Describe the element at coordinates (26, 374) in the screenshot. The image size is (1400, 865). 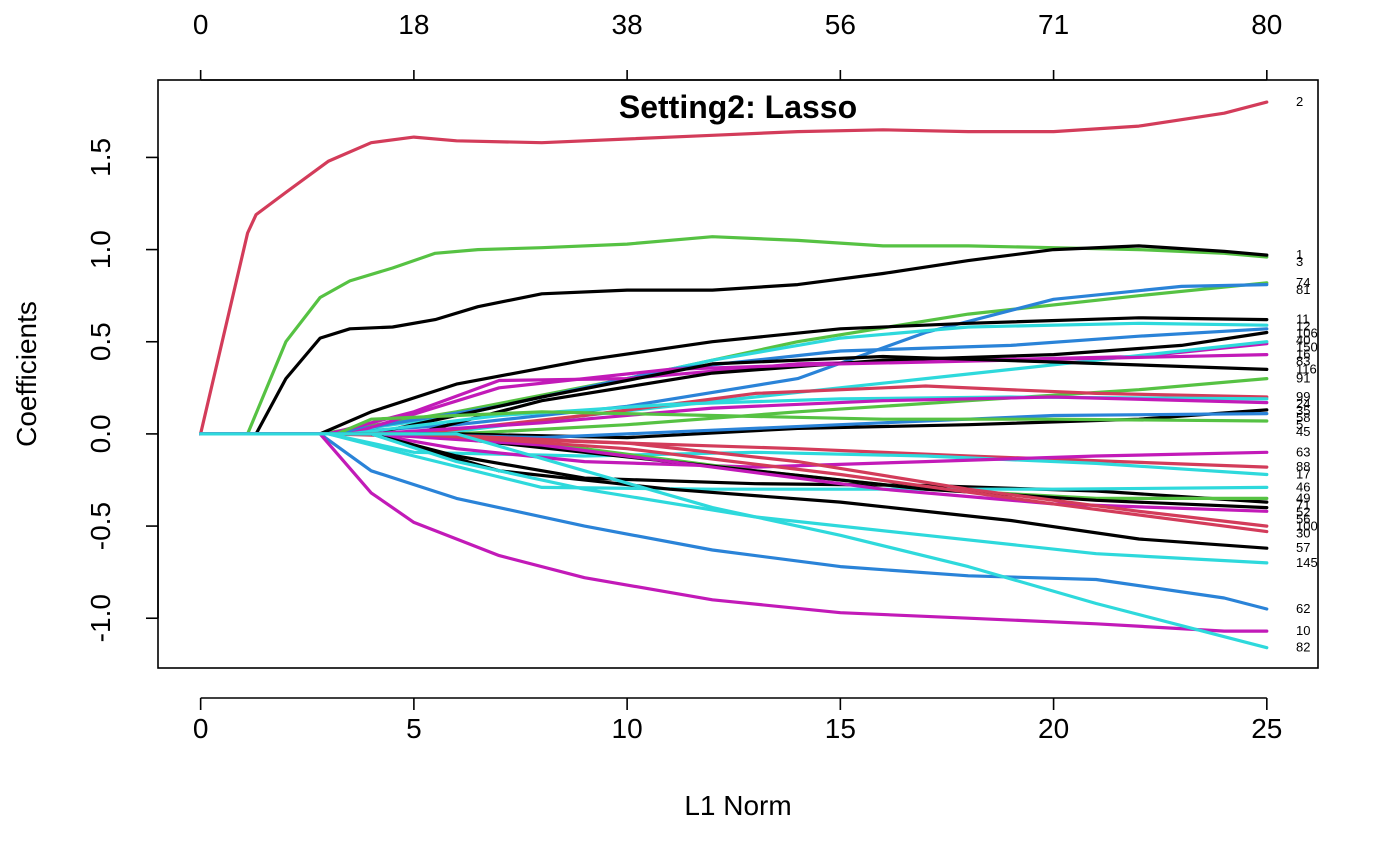
I see `y-axis-label: Coefficients` at that location.